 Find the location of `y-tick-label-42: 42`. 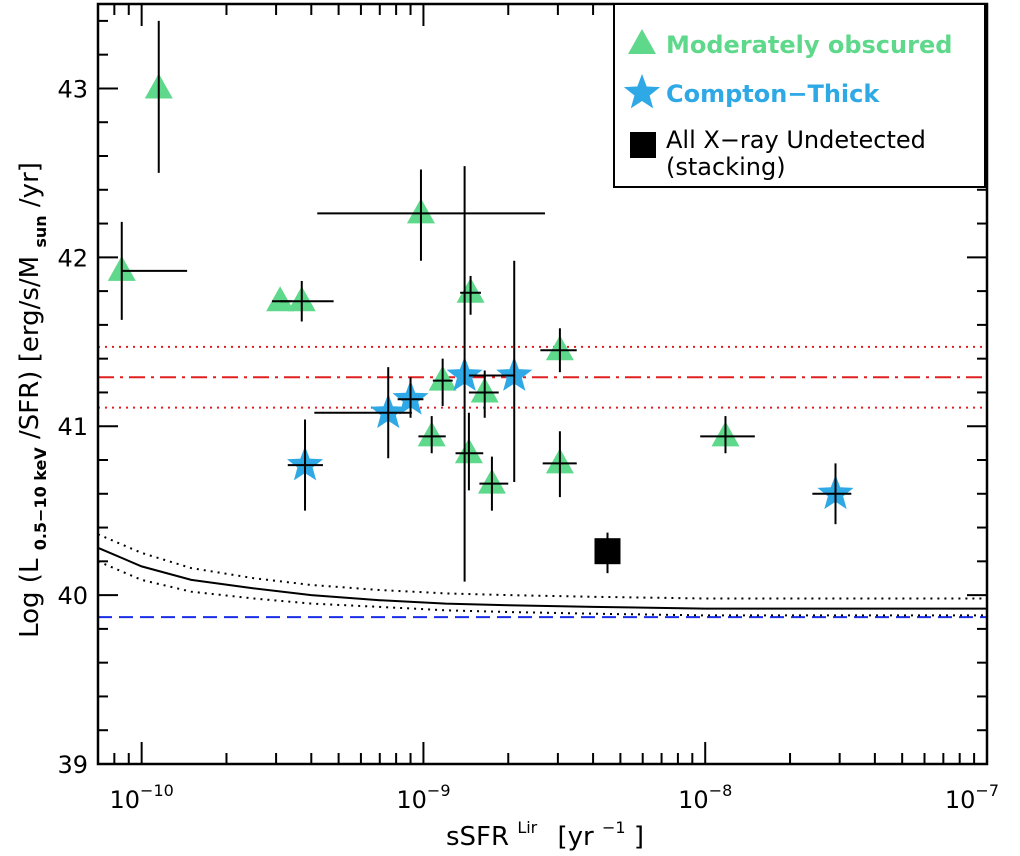

y-tick-label-42: 42 is located at coordinates (72, 258).